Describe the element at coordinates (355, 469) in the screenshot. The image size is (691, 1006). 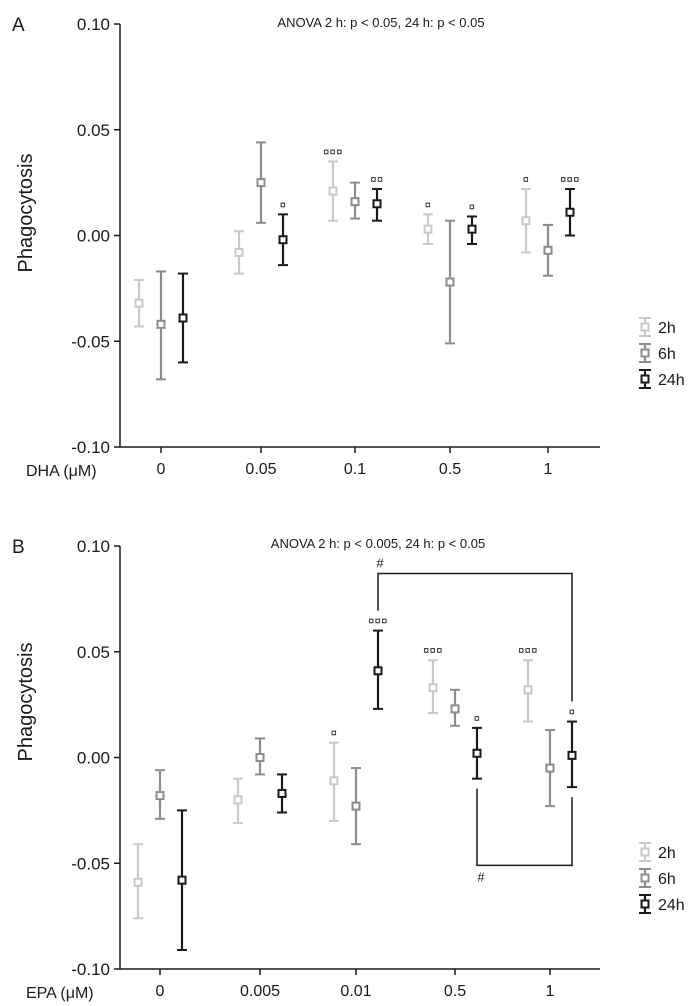
I see `panel-a-x-tick-label: 0.1` at that location.